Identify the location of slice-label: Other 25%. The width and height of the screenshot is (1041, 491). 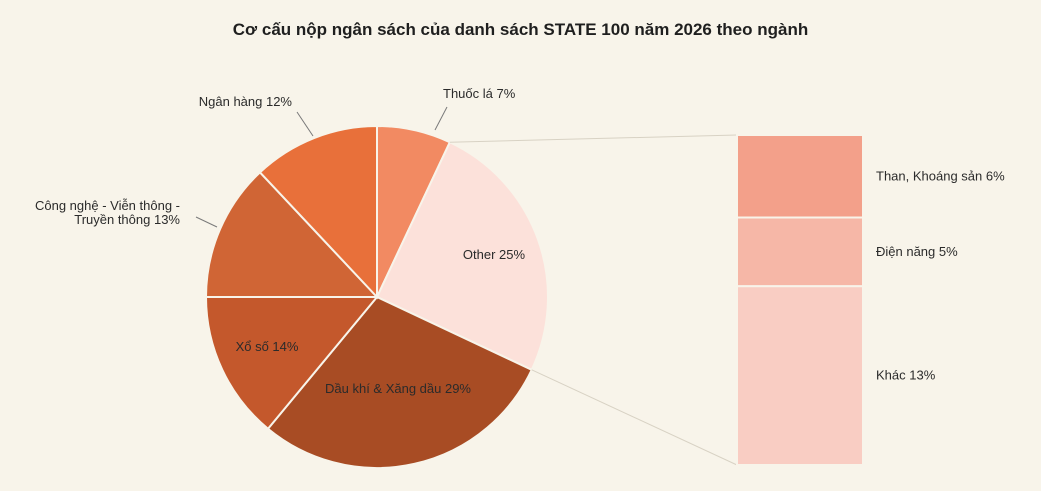
(494, 254).